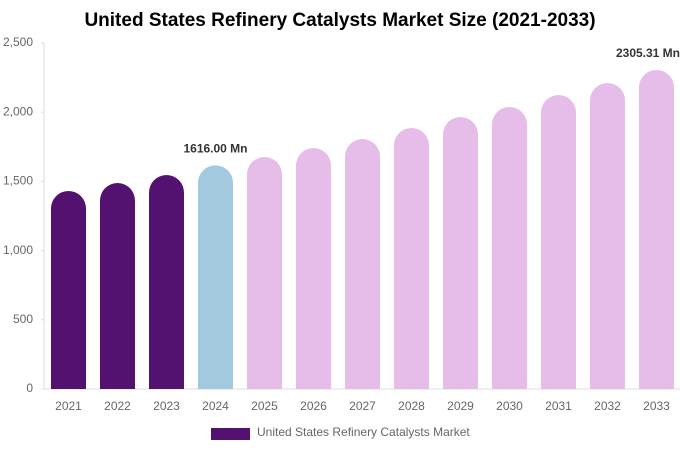 Image resolution: width=680 pixels, height=450 pixels. What do you see at coordinates (648, 53) in the screenshot?
I see `value-label: 2305.31 Mn` at bounding box center [648, 53].